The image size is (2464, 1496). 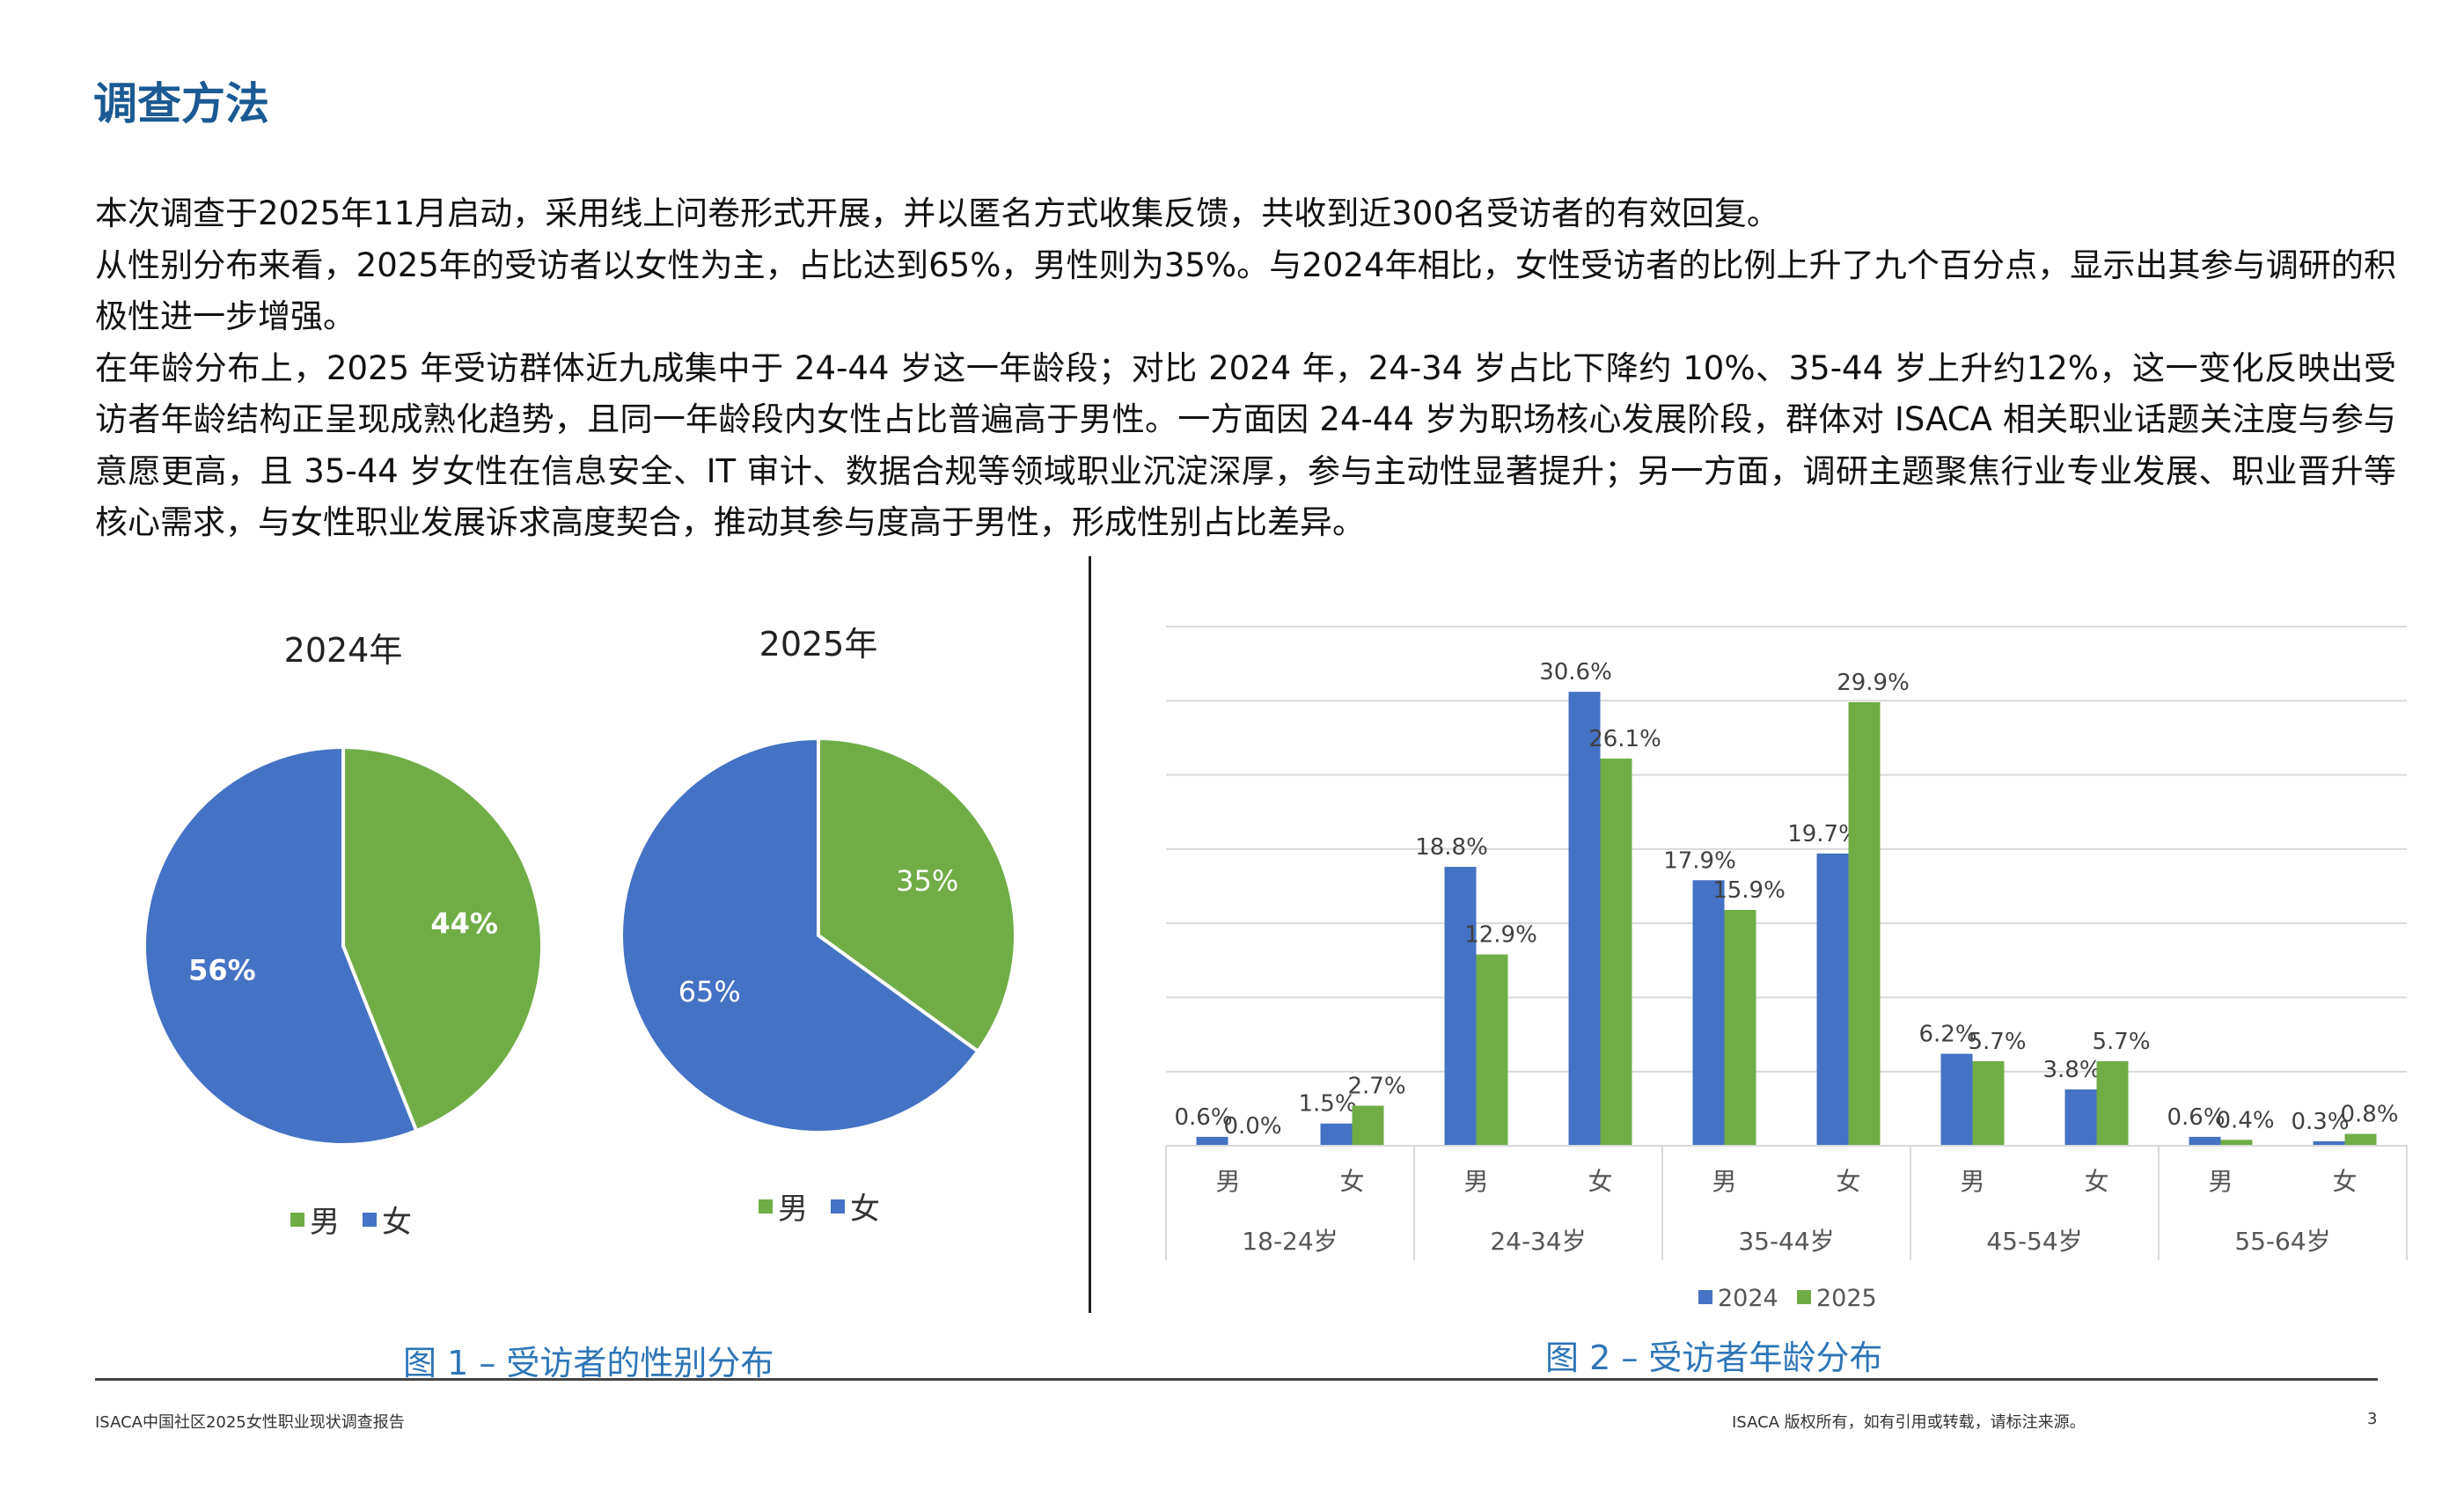 What do you see at coordinates (344, 650) in the screenshot?
I see `pie-title: 2024年` at bounding box center [344, 650].